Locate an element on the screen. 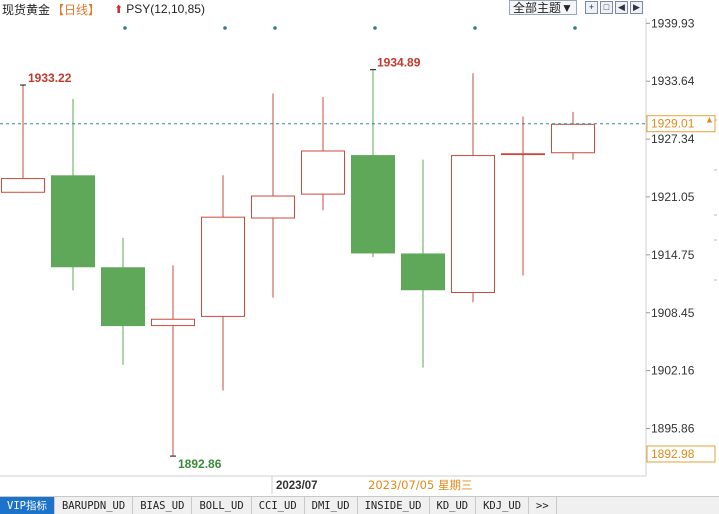  tab-kdj: KDJ_UD is located at coordinates (503, 505).